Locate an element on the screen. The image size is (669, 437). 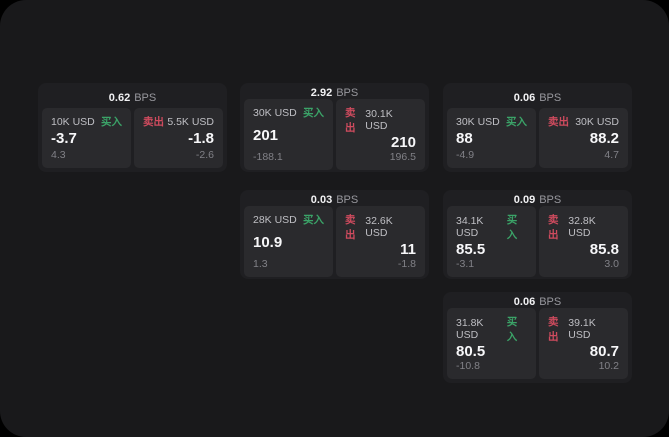
sell-panel: 卖出 32.8K USD 85.8 3.0 is located at coordinates (583, 241).